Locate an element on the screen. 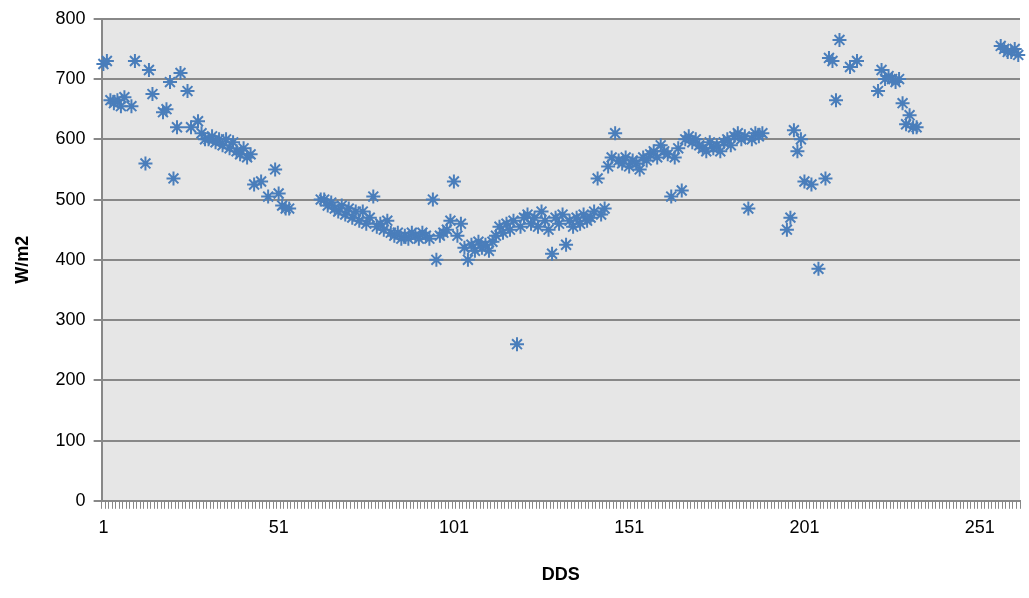 This screenshot has height=598, width=1029. y-axis-title: W/m2 is located at coordinates (21, 259).